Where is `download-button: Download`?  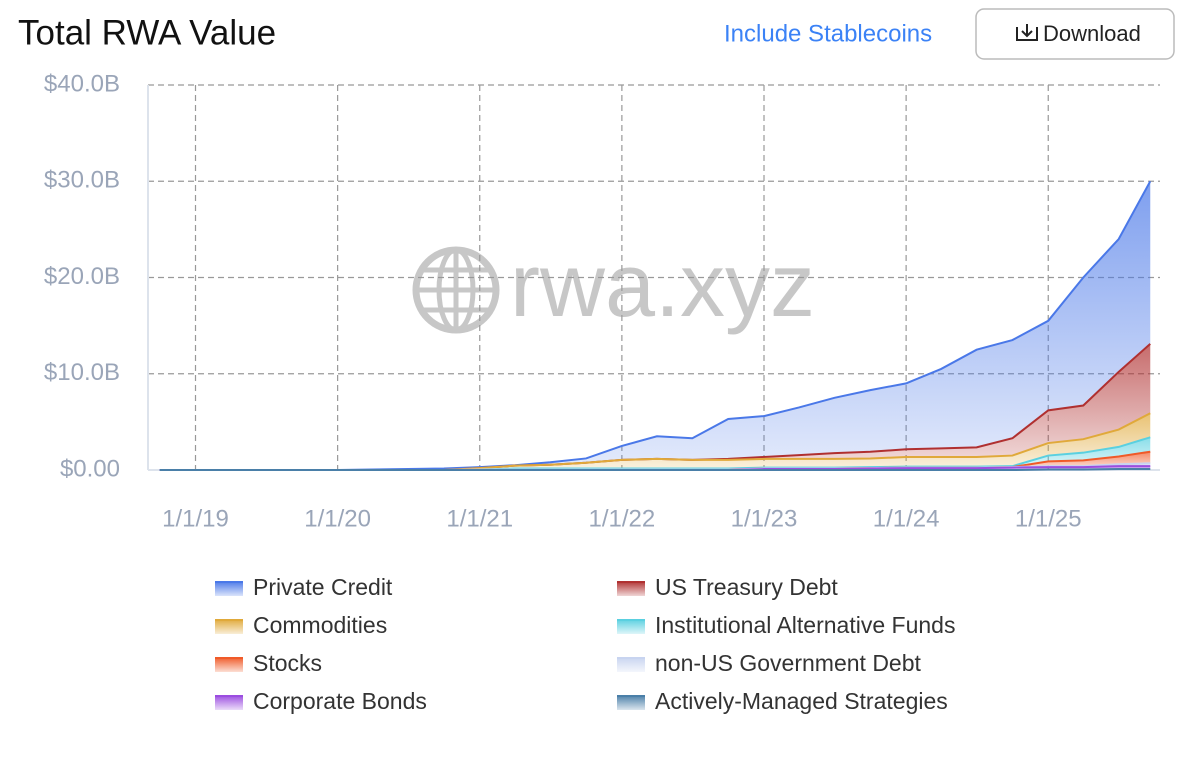 download-button: Download is located at coordinates (1075, 34).